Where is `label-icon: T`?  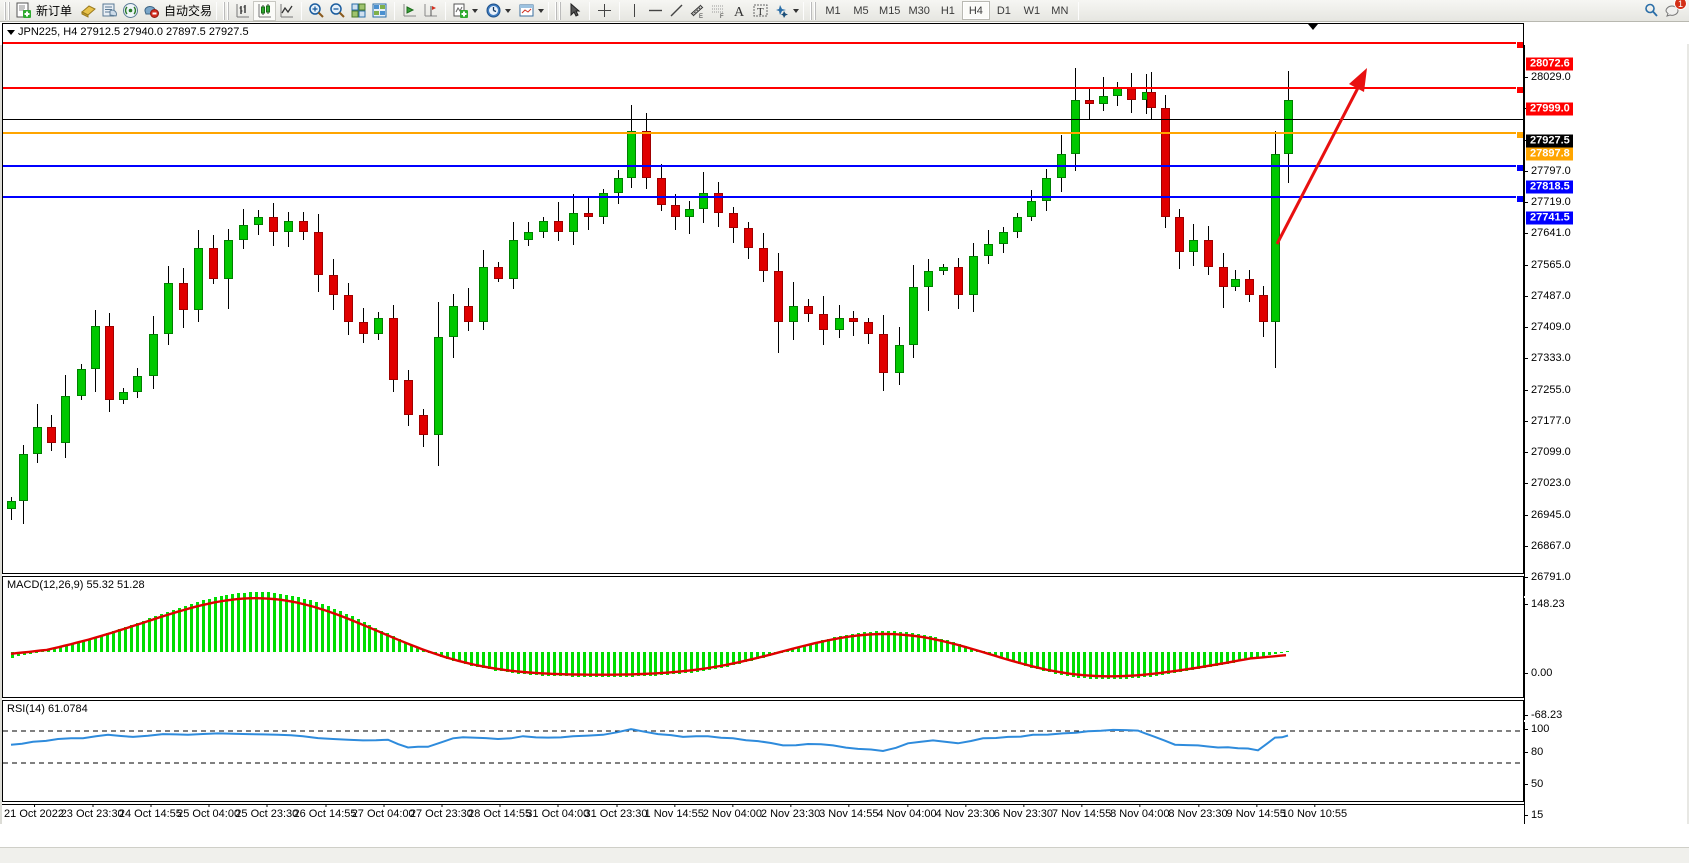 label-icon: T is located at coordinates (760, 11).